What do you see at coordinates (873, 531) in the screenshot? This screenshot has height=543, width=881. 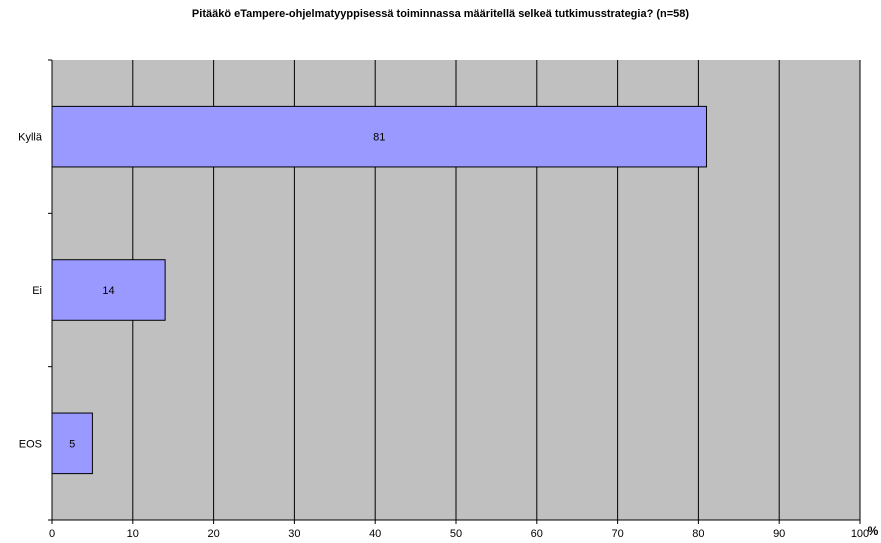 I see `x-axis-unit: %` at bounding box center [873, 531].